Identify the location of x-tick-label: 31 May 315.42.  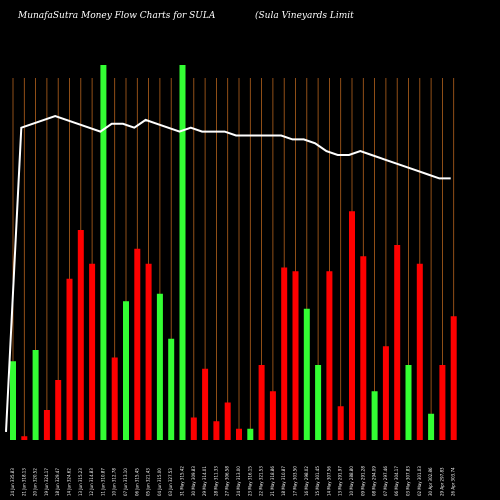
(182, 481).